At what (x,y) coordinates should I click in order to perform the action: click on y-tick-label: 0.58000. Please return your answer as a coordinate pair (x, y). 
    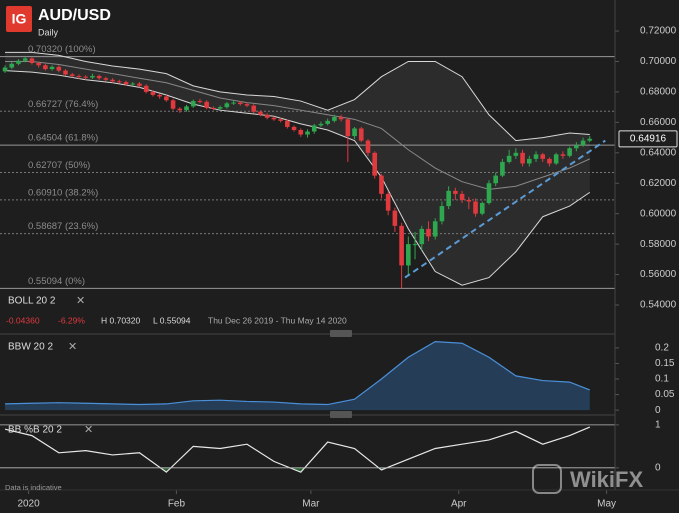
    Looking at the image, I should click on (658, 244).